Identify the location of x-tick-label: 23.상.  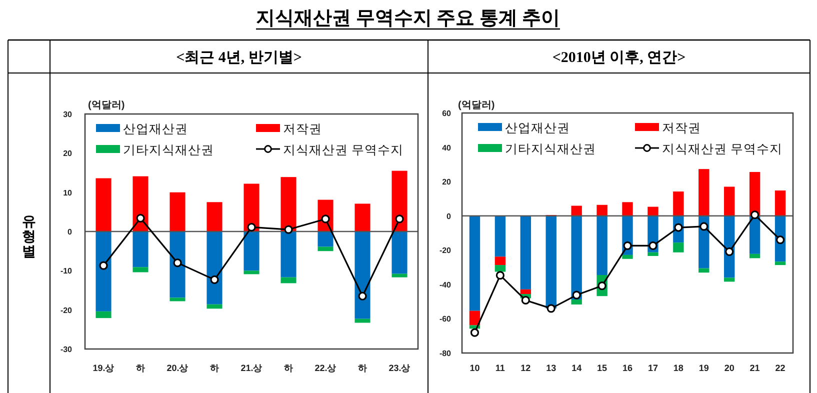
(399, 368).